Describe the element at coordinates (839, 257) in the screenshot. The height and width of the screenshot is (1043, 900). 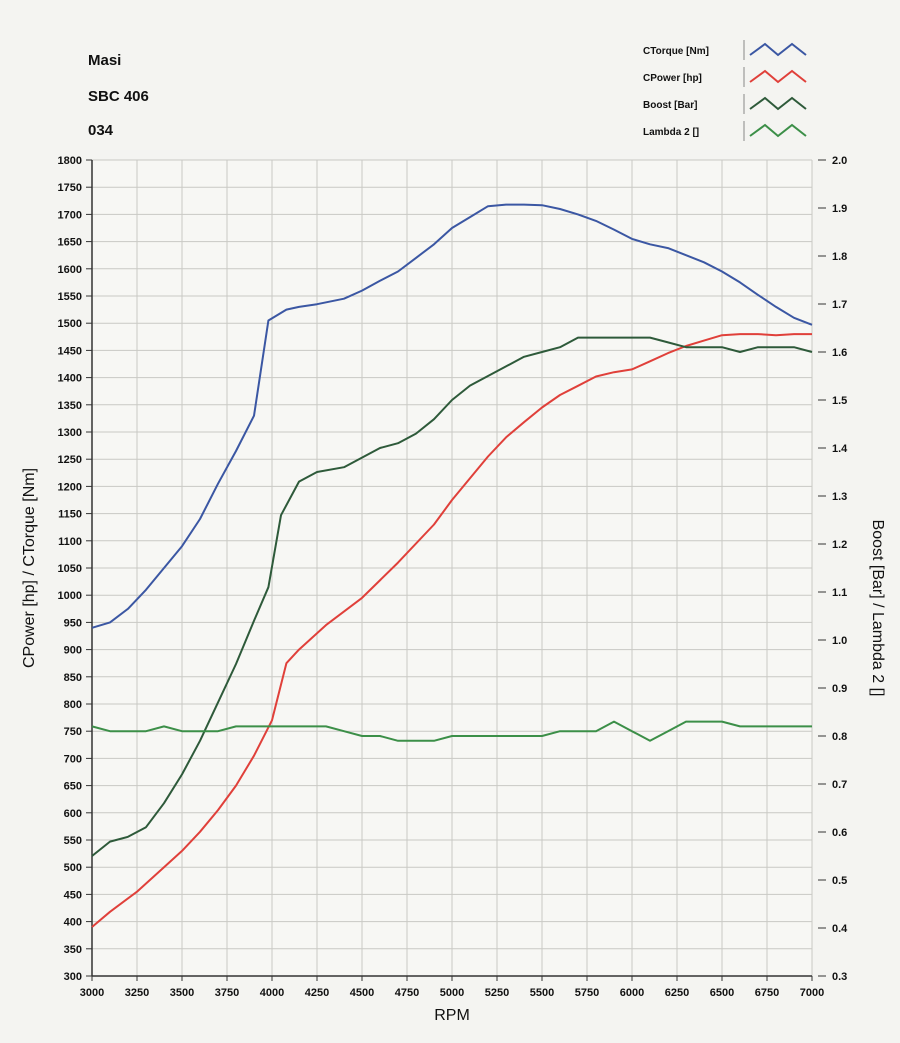
I see `right-tick-label: 1.8` at that location.